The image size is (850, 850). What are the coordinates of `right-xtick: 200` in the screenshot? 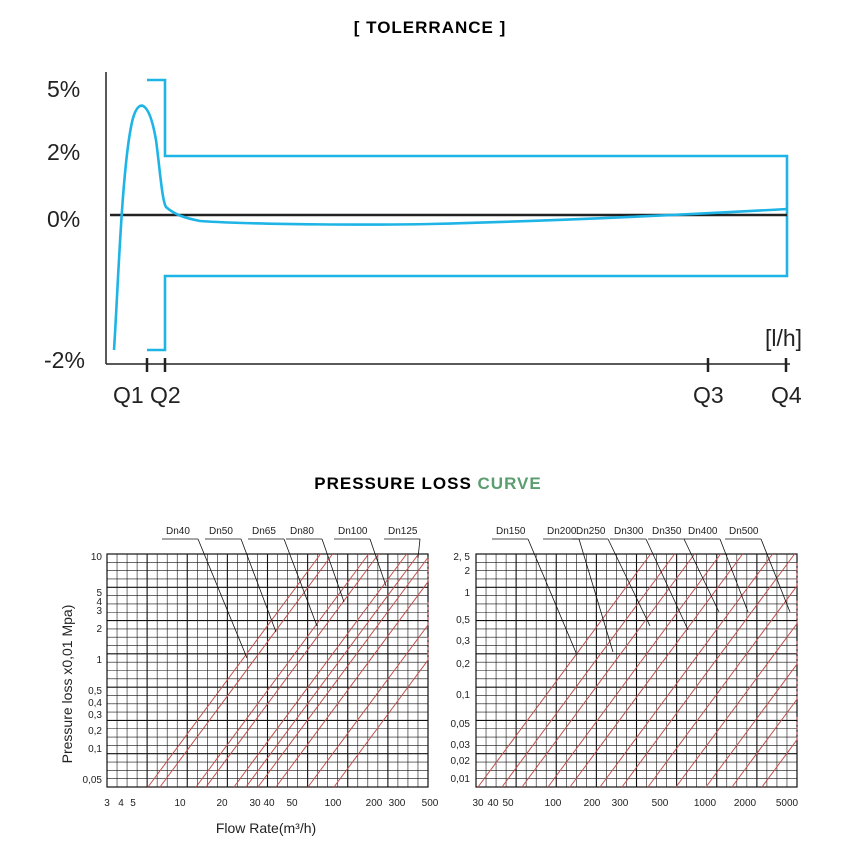 It's located at (592, 803).